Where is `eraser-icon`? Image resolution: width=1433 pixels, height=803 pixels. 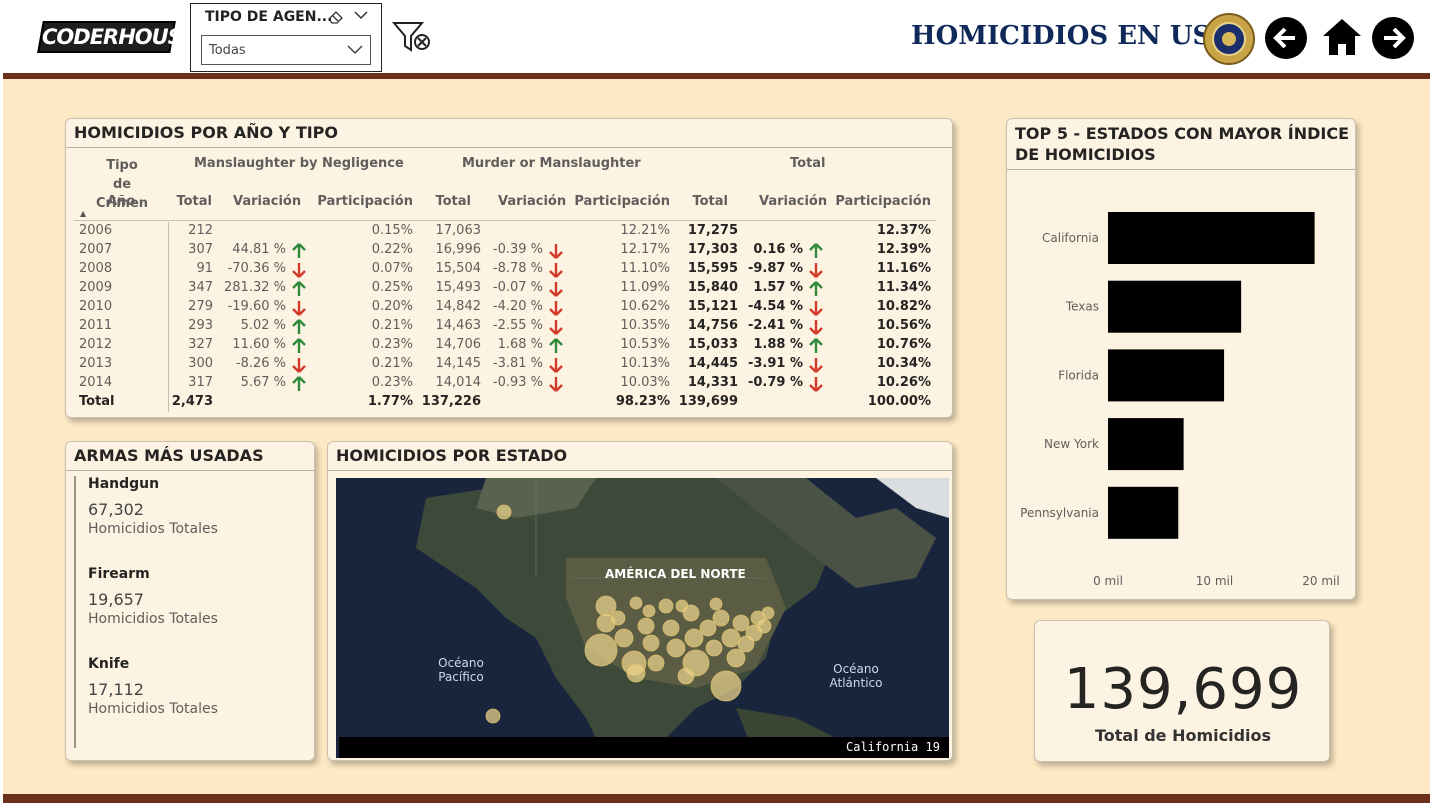
eraser-icon is located at coordinates (336, 19).